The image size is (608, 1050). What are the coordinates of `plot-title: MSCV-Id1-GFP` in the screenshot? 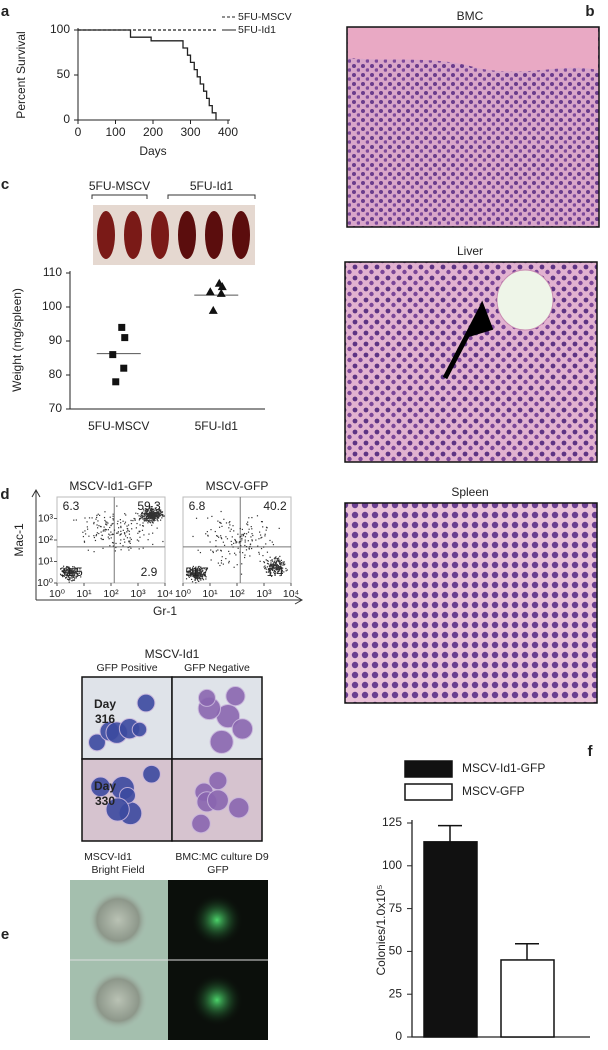 It's located at (110, 486).